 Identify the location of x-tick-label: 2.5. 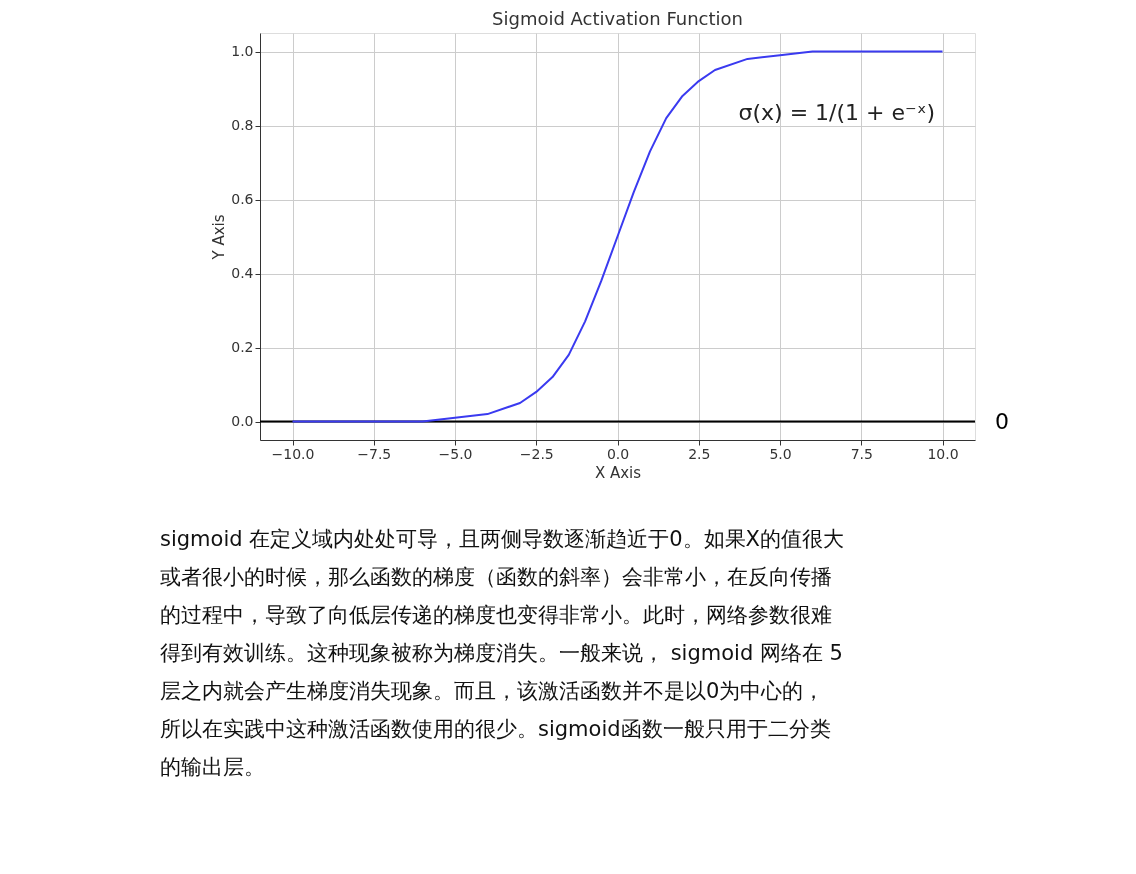
(699, 453).